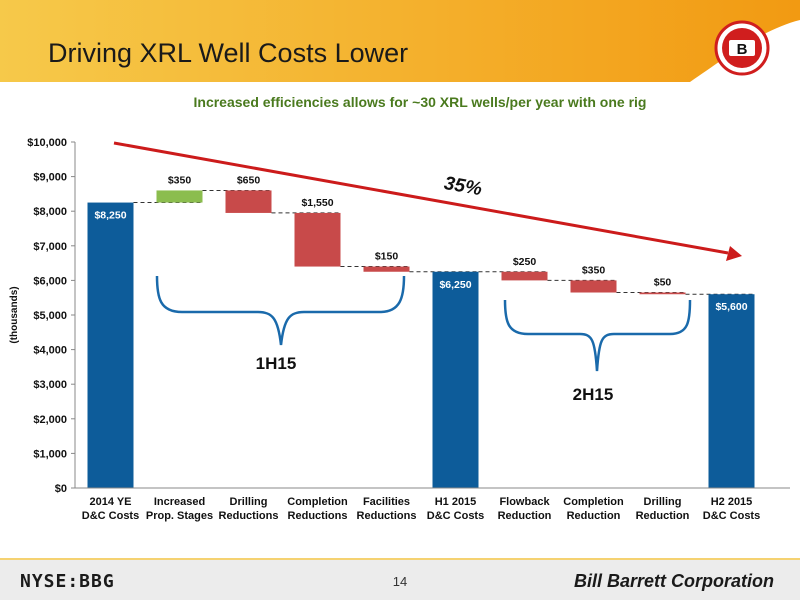 The image size is (800, 600). Describe the element at coordinates (317, 509) in the screenshot. I see `x-tick-label: Completion Reductions` at that location.